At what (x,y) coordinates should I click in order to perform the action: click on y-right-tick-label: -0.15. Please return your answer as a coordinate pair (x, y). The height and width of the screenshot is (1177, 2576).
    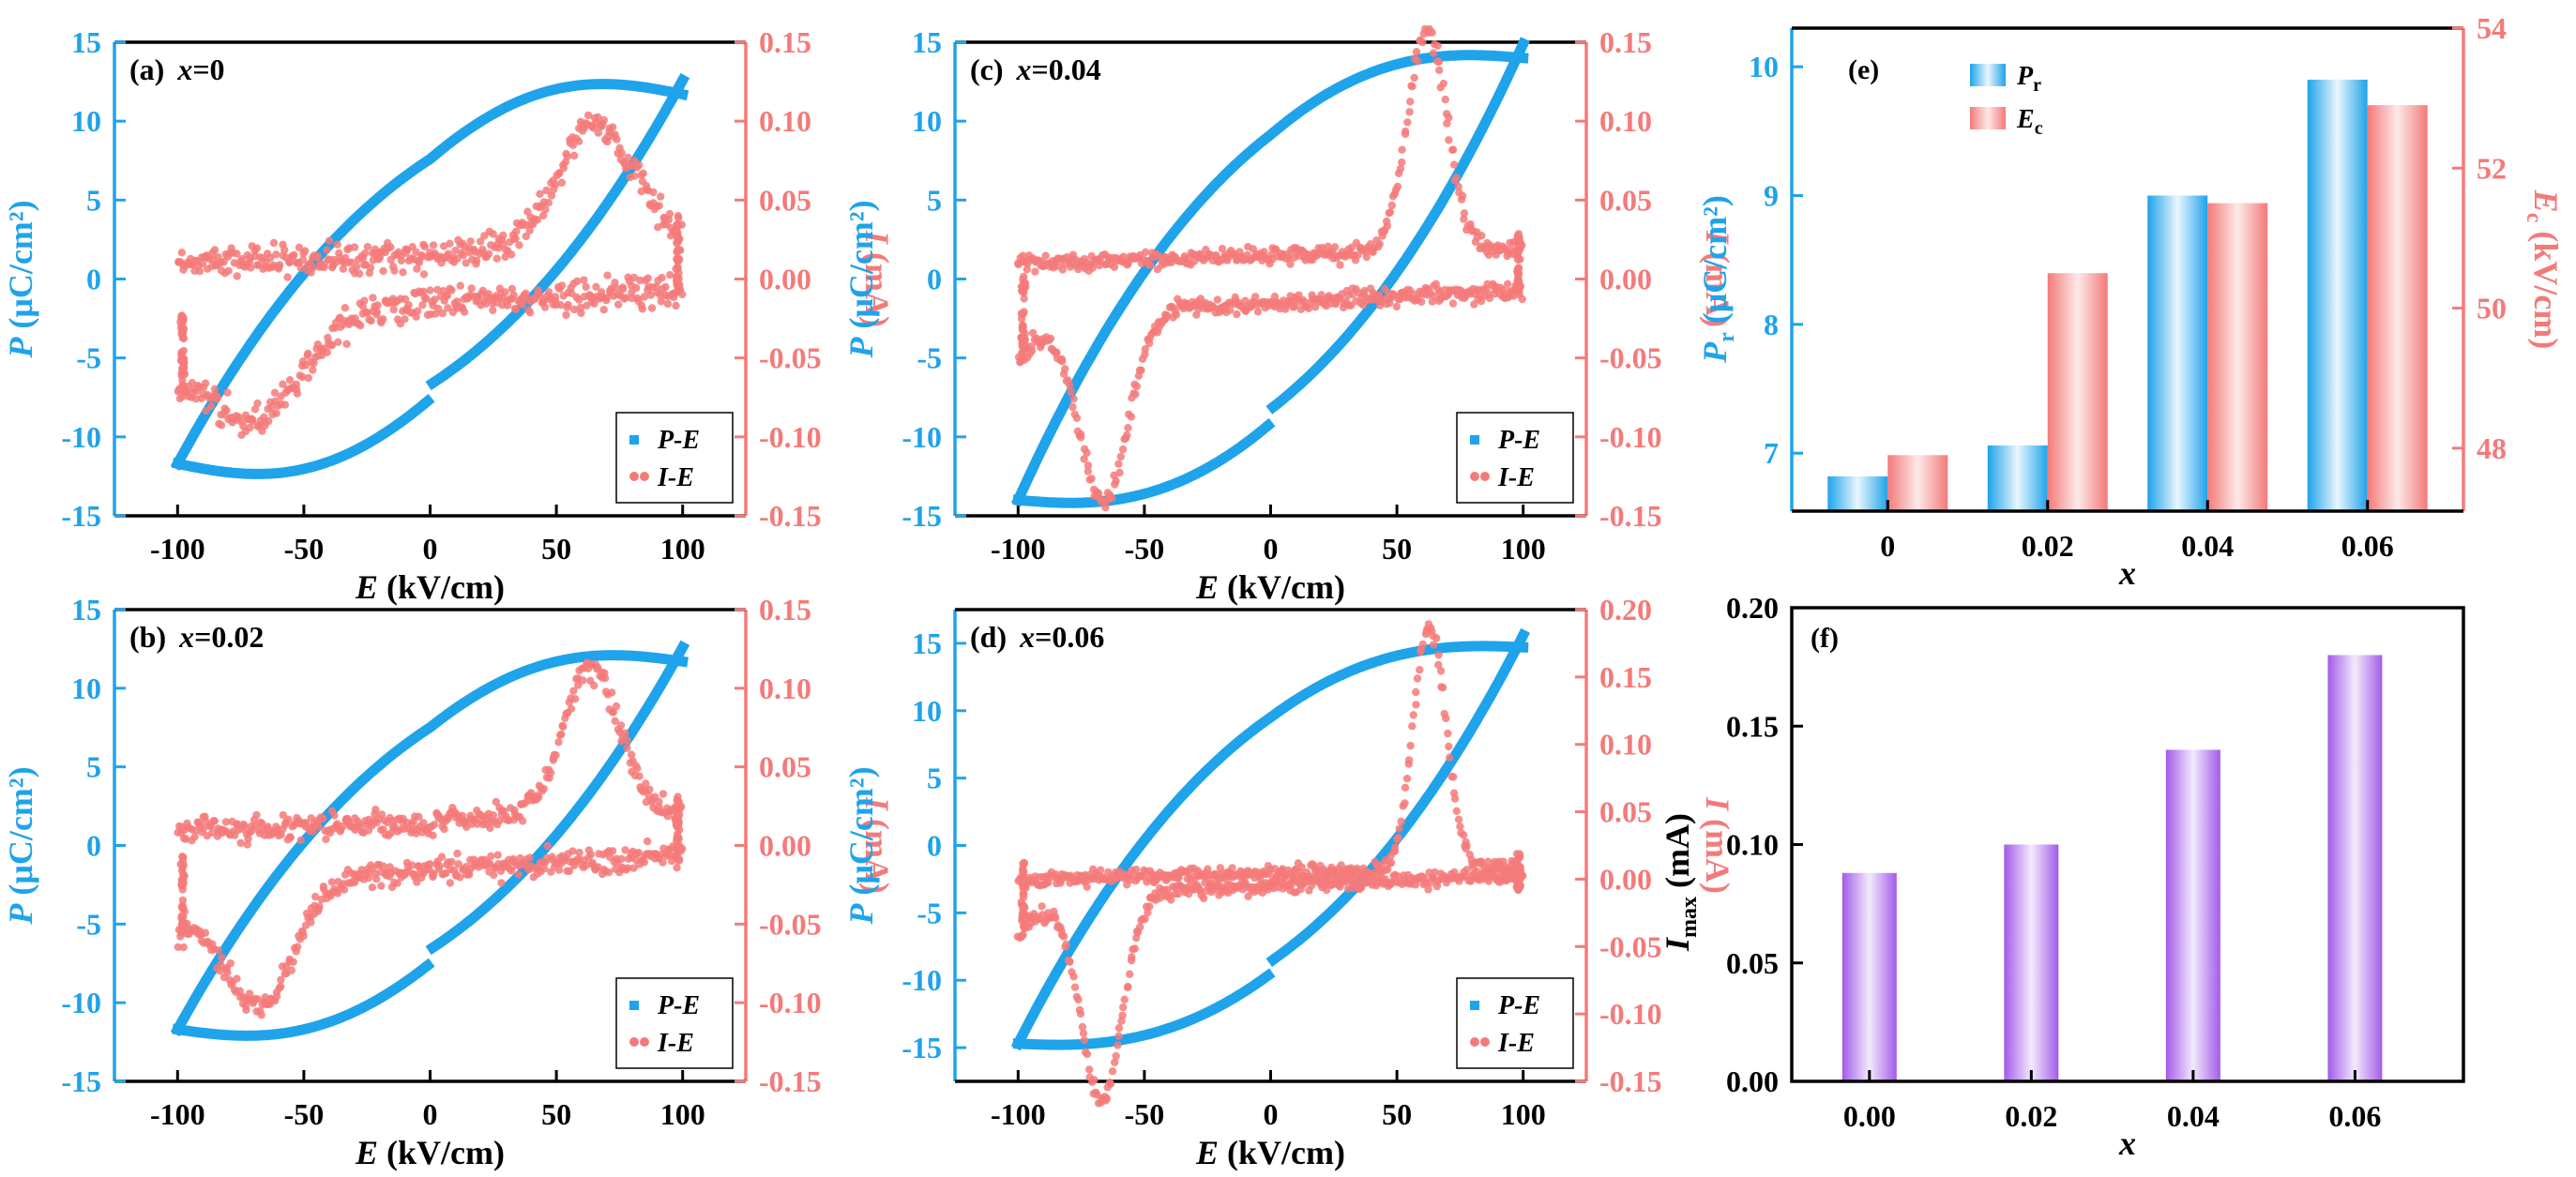
    Looking at the image, I should click on (1630, 516).